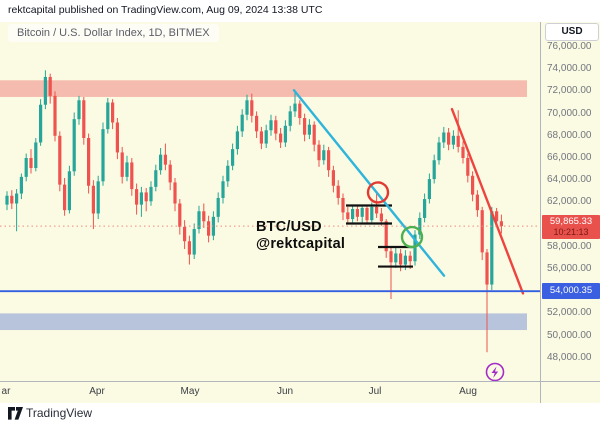  What do you see at coordinates (569, 157) in the screenshot?
I see `price-tick-label: 66,000.00` at bounding box center [569, 157].